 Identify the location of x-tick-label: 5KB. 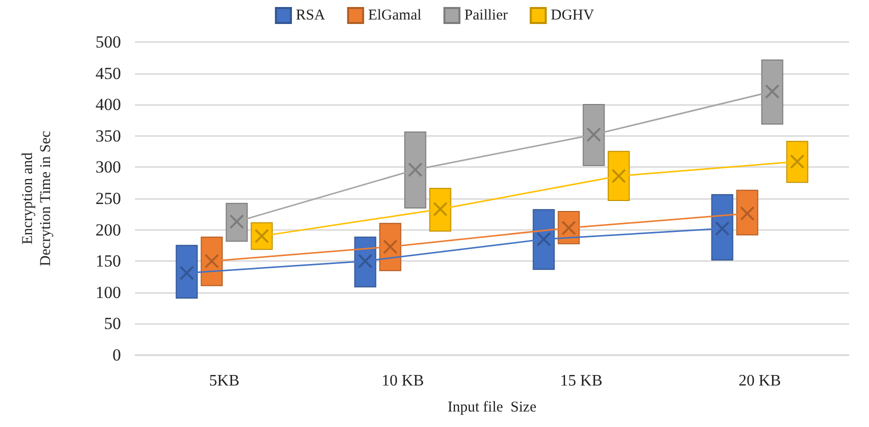
(224, 381).